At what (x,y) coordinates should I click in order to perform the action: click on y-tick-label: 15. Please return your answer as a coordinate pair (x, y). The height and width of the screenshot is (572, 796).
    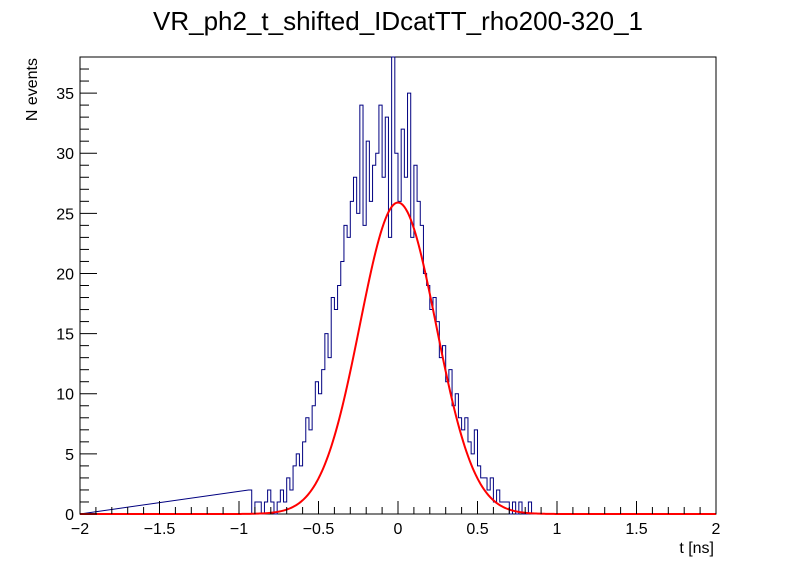
    Looking at the image, I should click on (65, 335).